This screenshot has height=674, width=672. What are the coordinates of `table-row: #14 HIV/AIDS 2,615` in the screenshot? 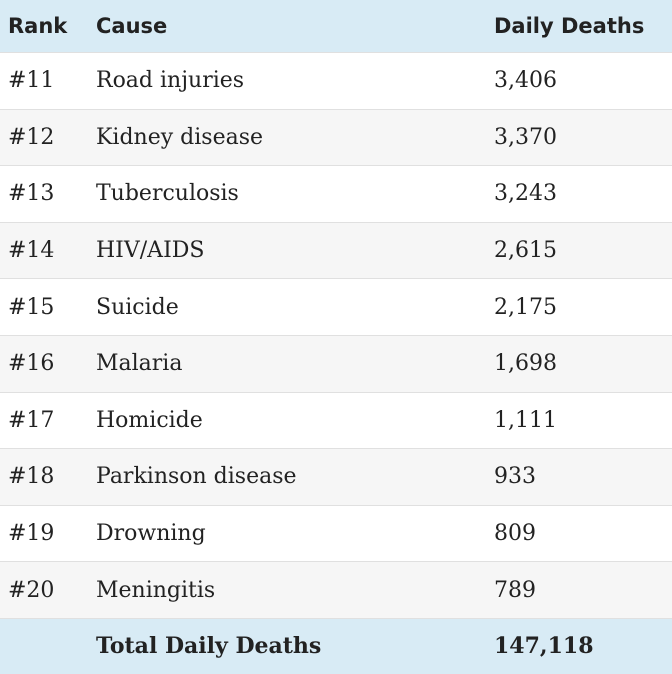 It's located at (336, 251).